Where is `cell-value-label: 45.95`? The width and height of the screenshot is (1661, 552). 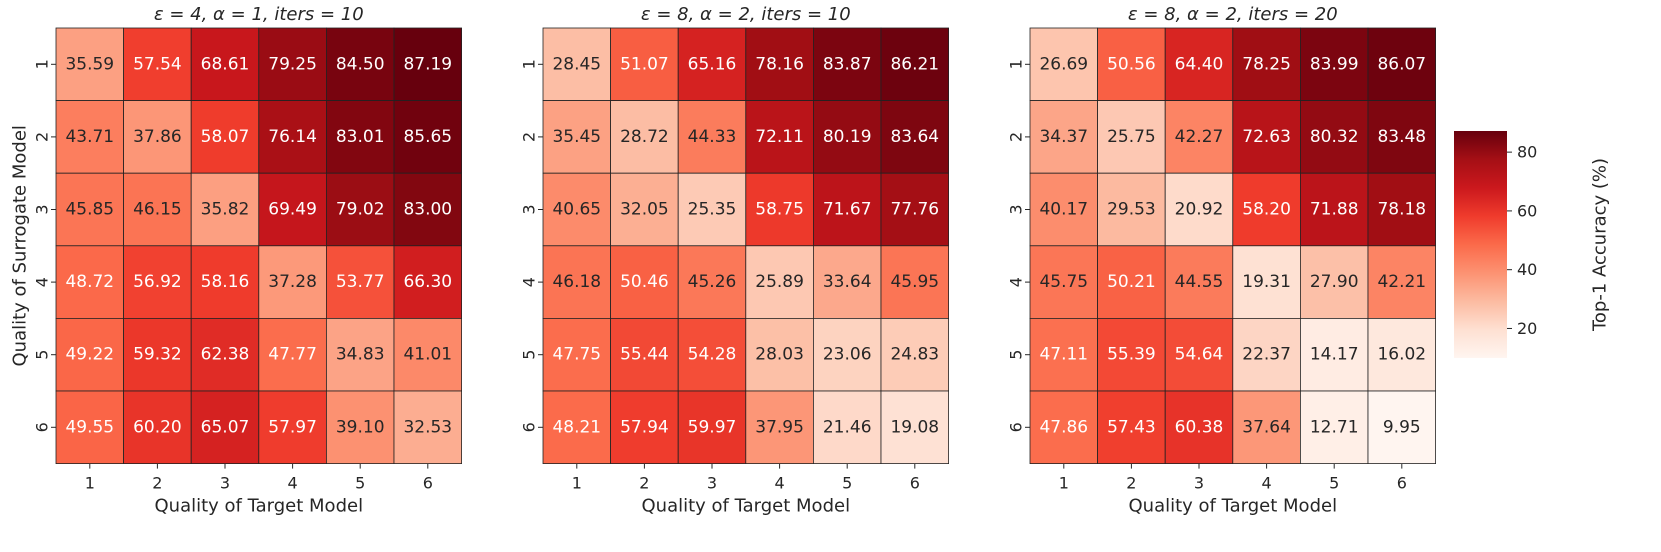
cell-value-label: 45.95 is located at coordinates (914, 282).